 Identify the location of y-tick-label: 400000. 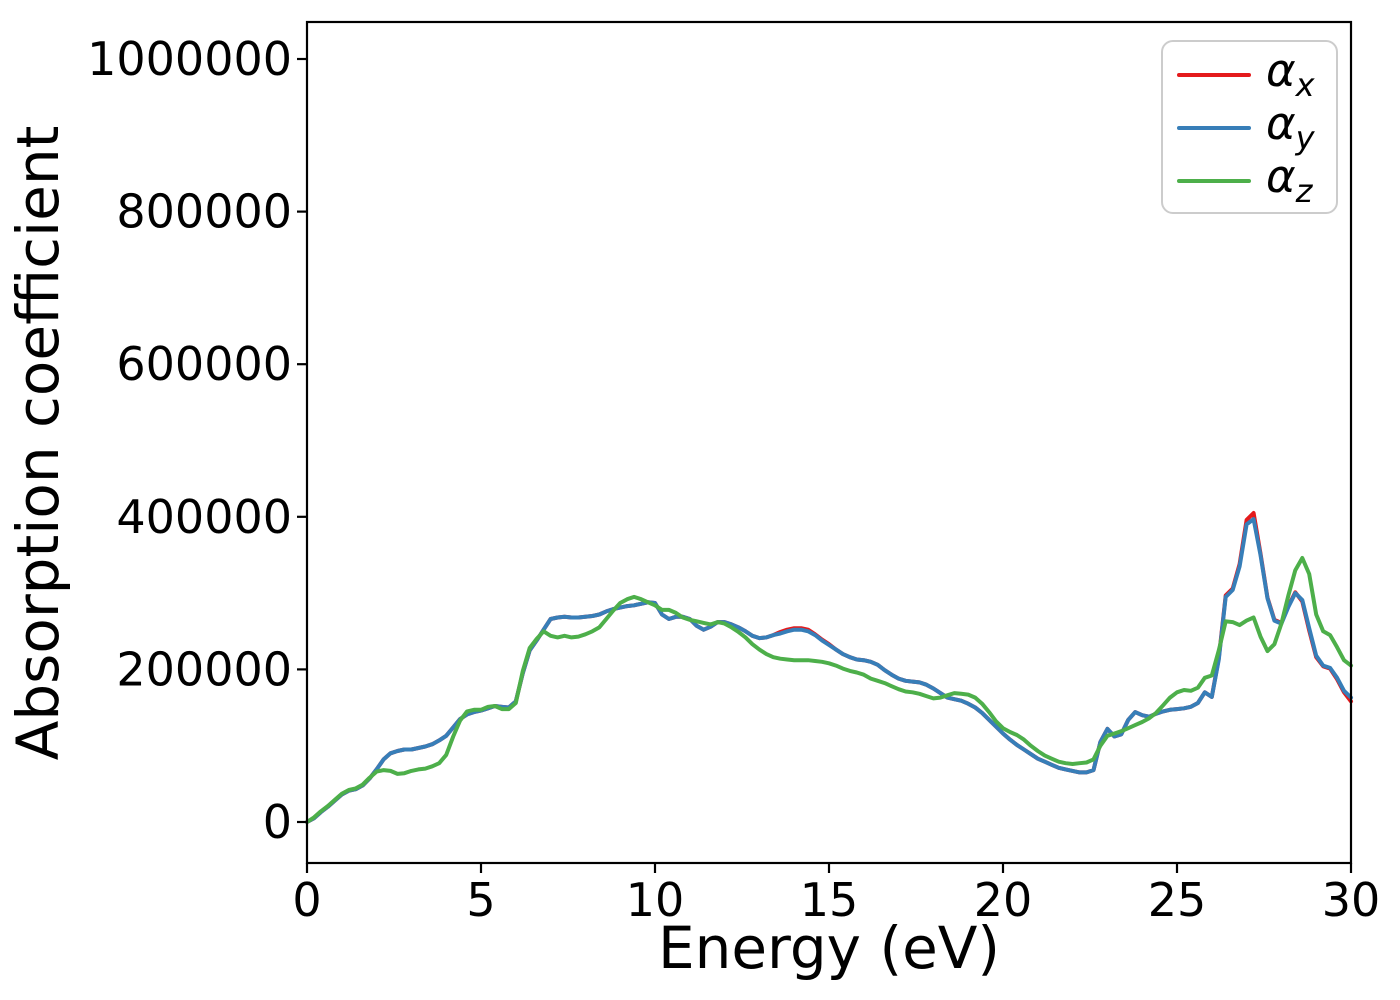
(204, 517).